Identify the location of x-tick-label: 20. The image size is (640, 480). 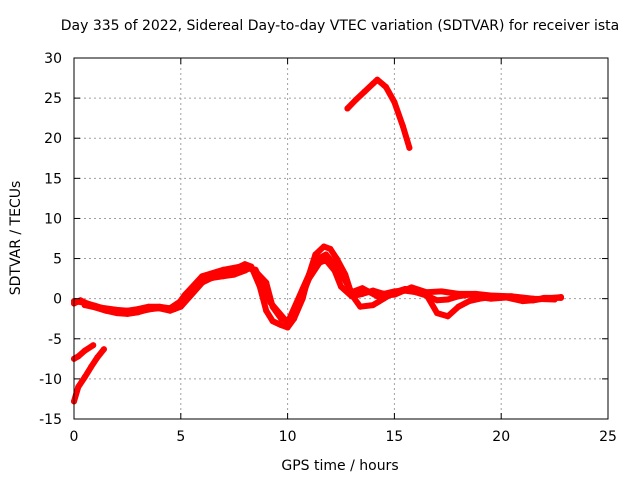
(501, 437).